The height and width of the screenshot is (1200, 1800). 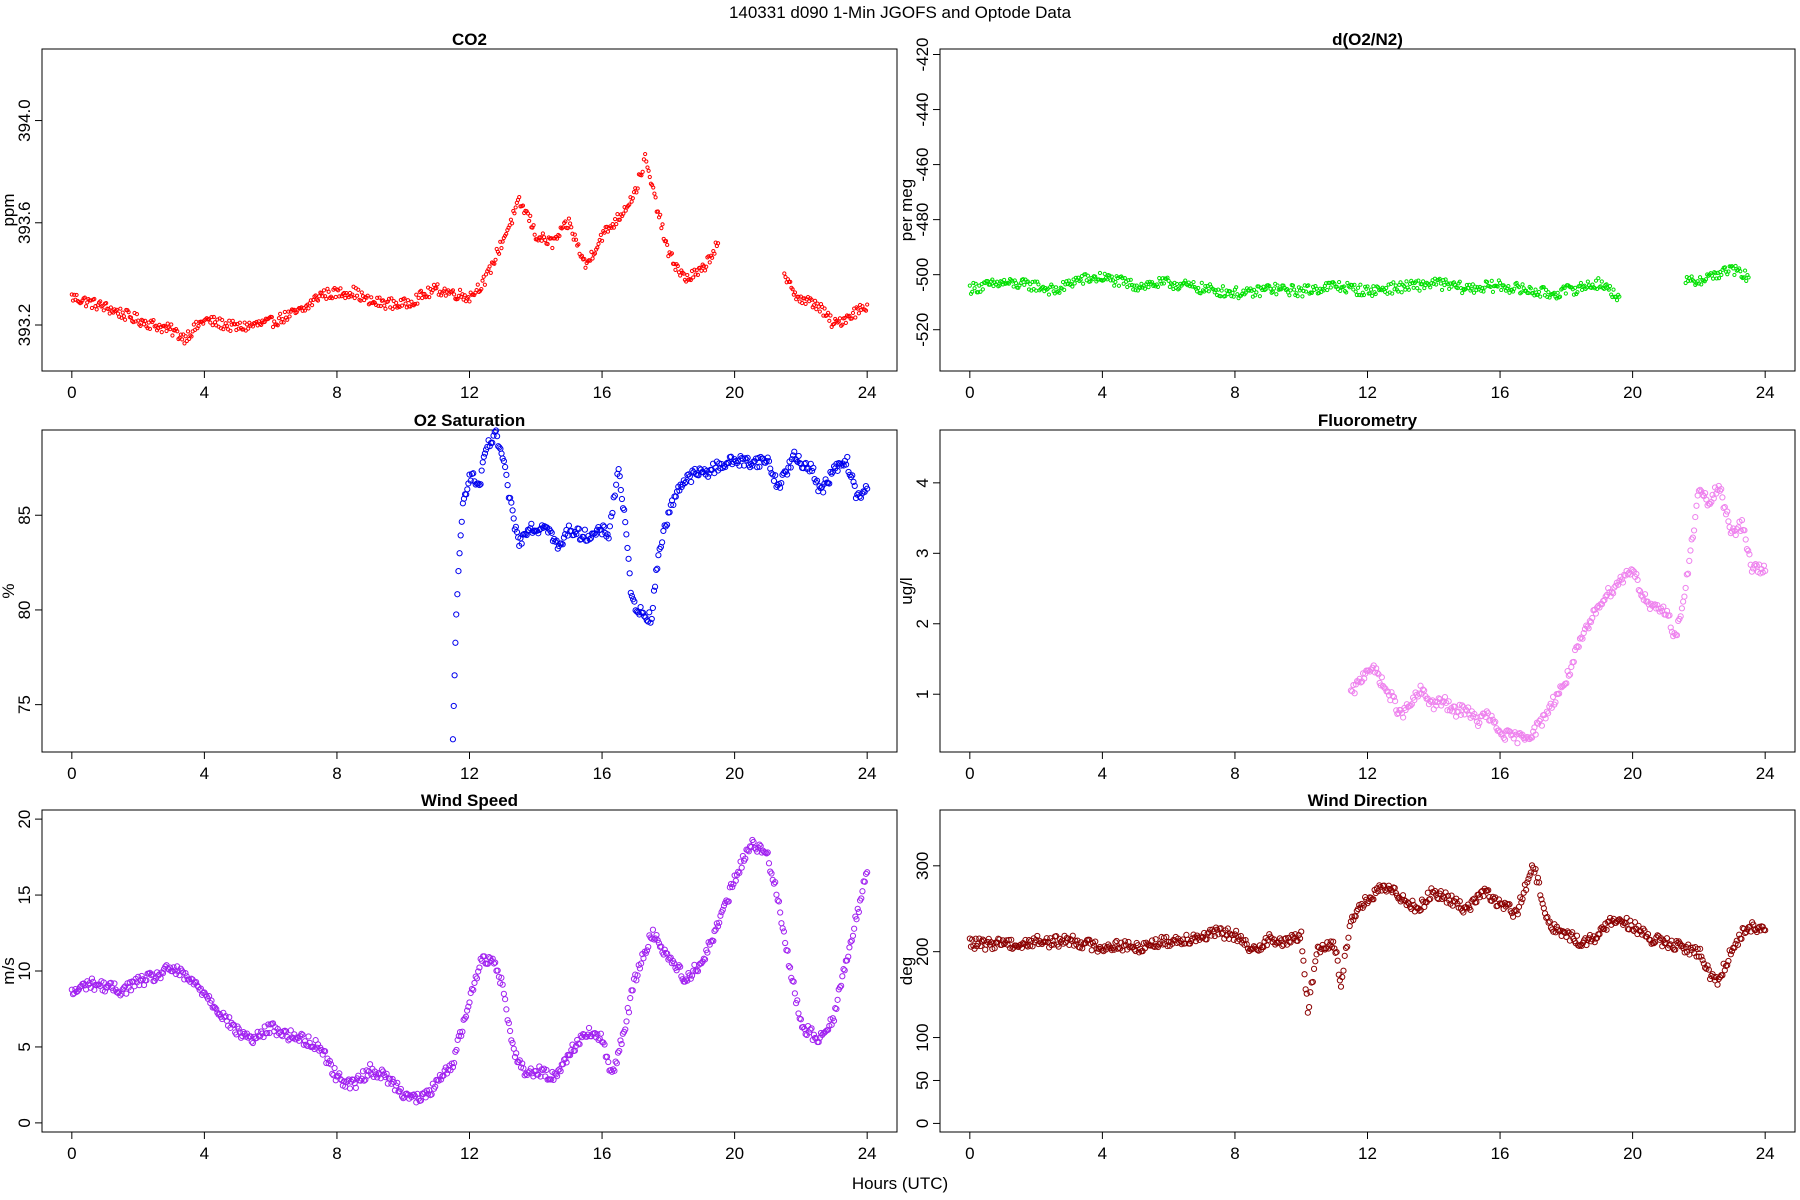 What do you see at coordinates (734, 392) in the screenshot?
I see `x-tick-label: 20` at bounding box center [734, 392].